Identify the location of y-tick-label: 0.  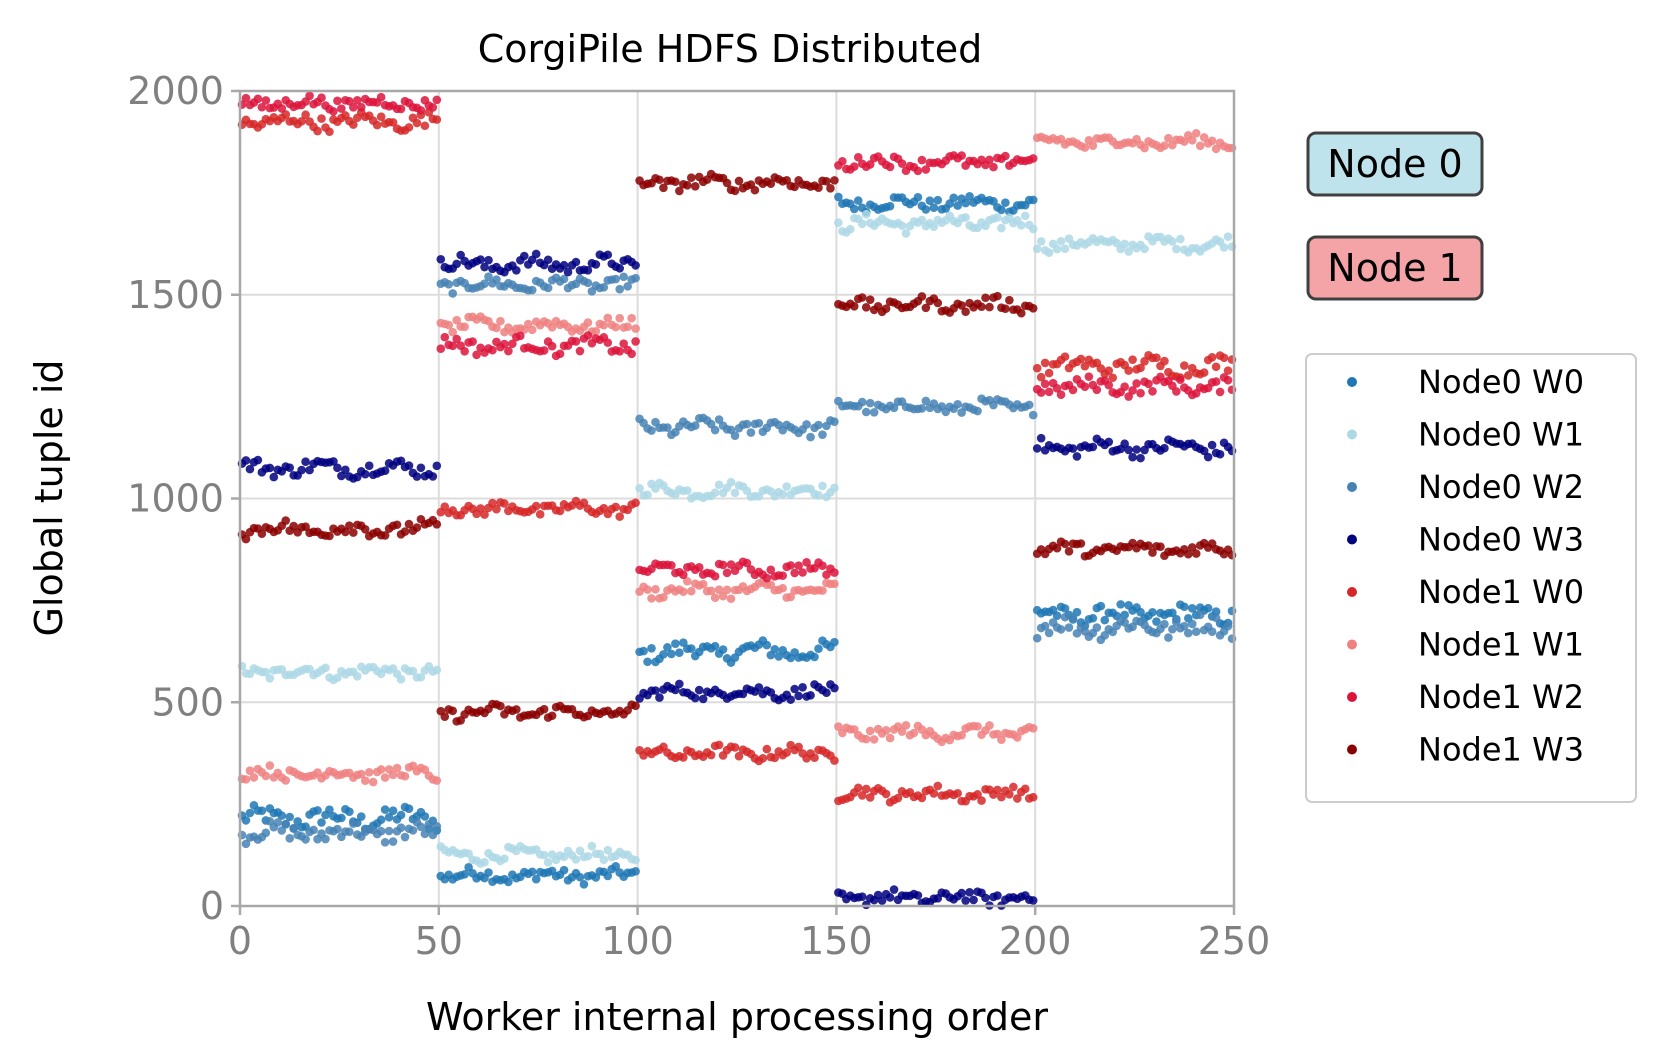
(212, 906).